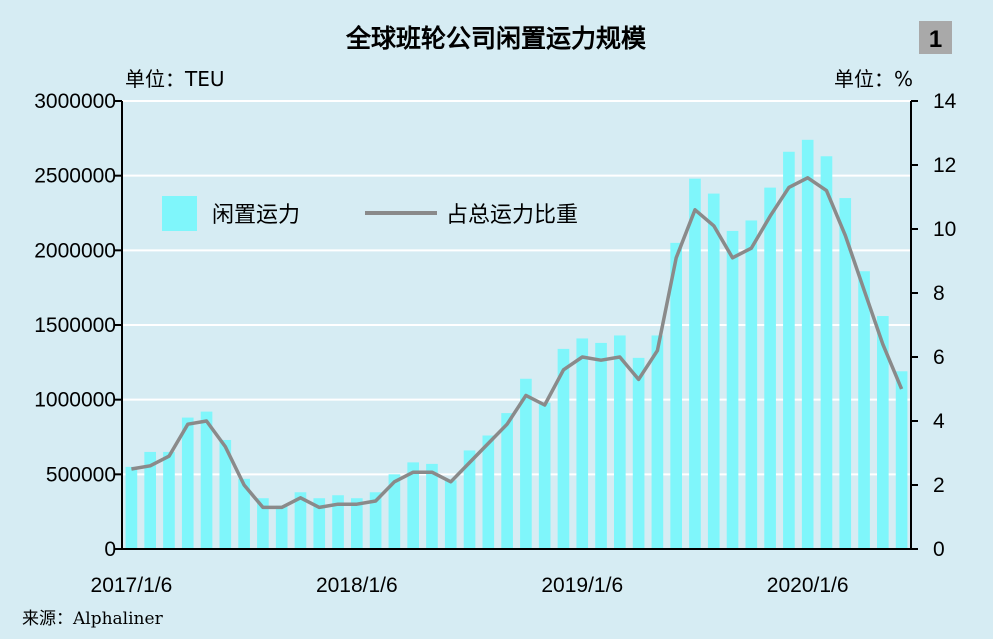 This screenshot has width=993, height=639. What do you see at coordinates (944, 165) in the screenshot?
I see `right-tick-label: 12` at bounding box center [944, 165].